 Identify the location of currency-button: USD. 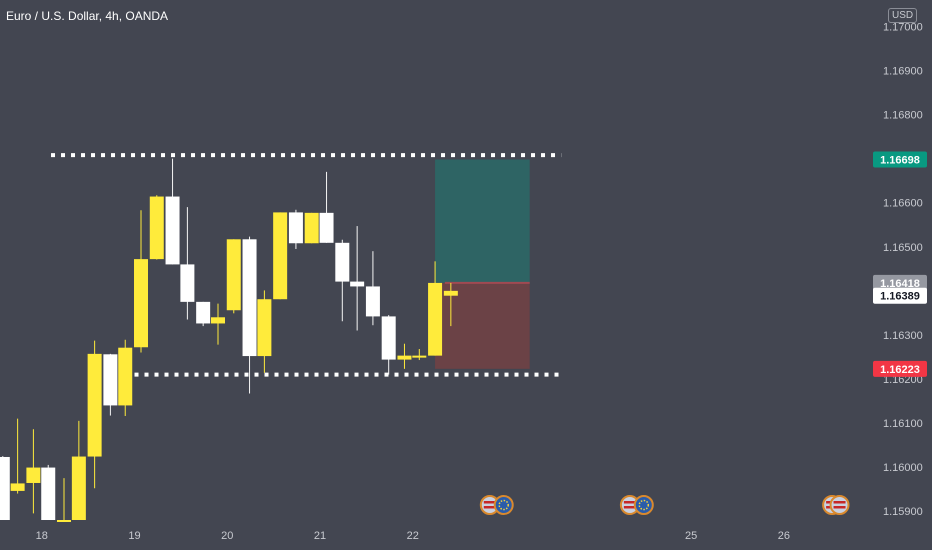
(903, 15).